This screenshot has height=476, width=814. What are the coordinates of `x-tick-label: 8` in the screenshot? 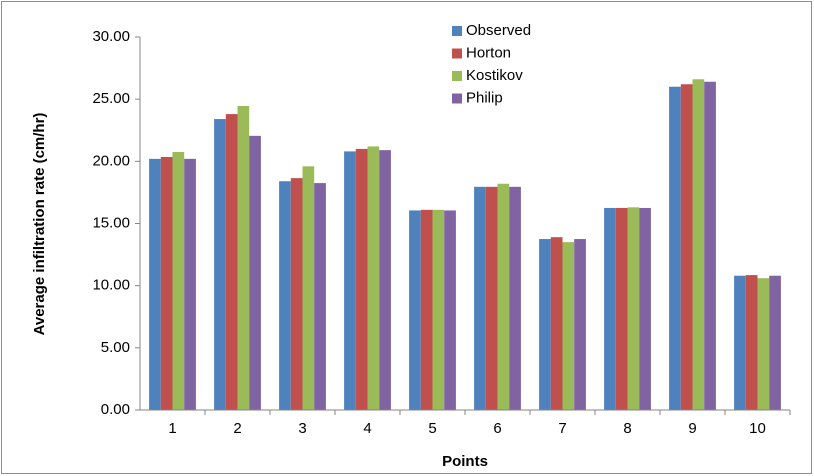 It's located at (627, 428).